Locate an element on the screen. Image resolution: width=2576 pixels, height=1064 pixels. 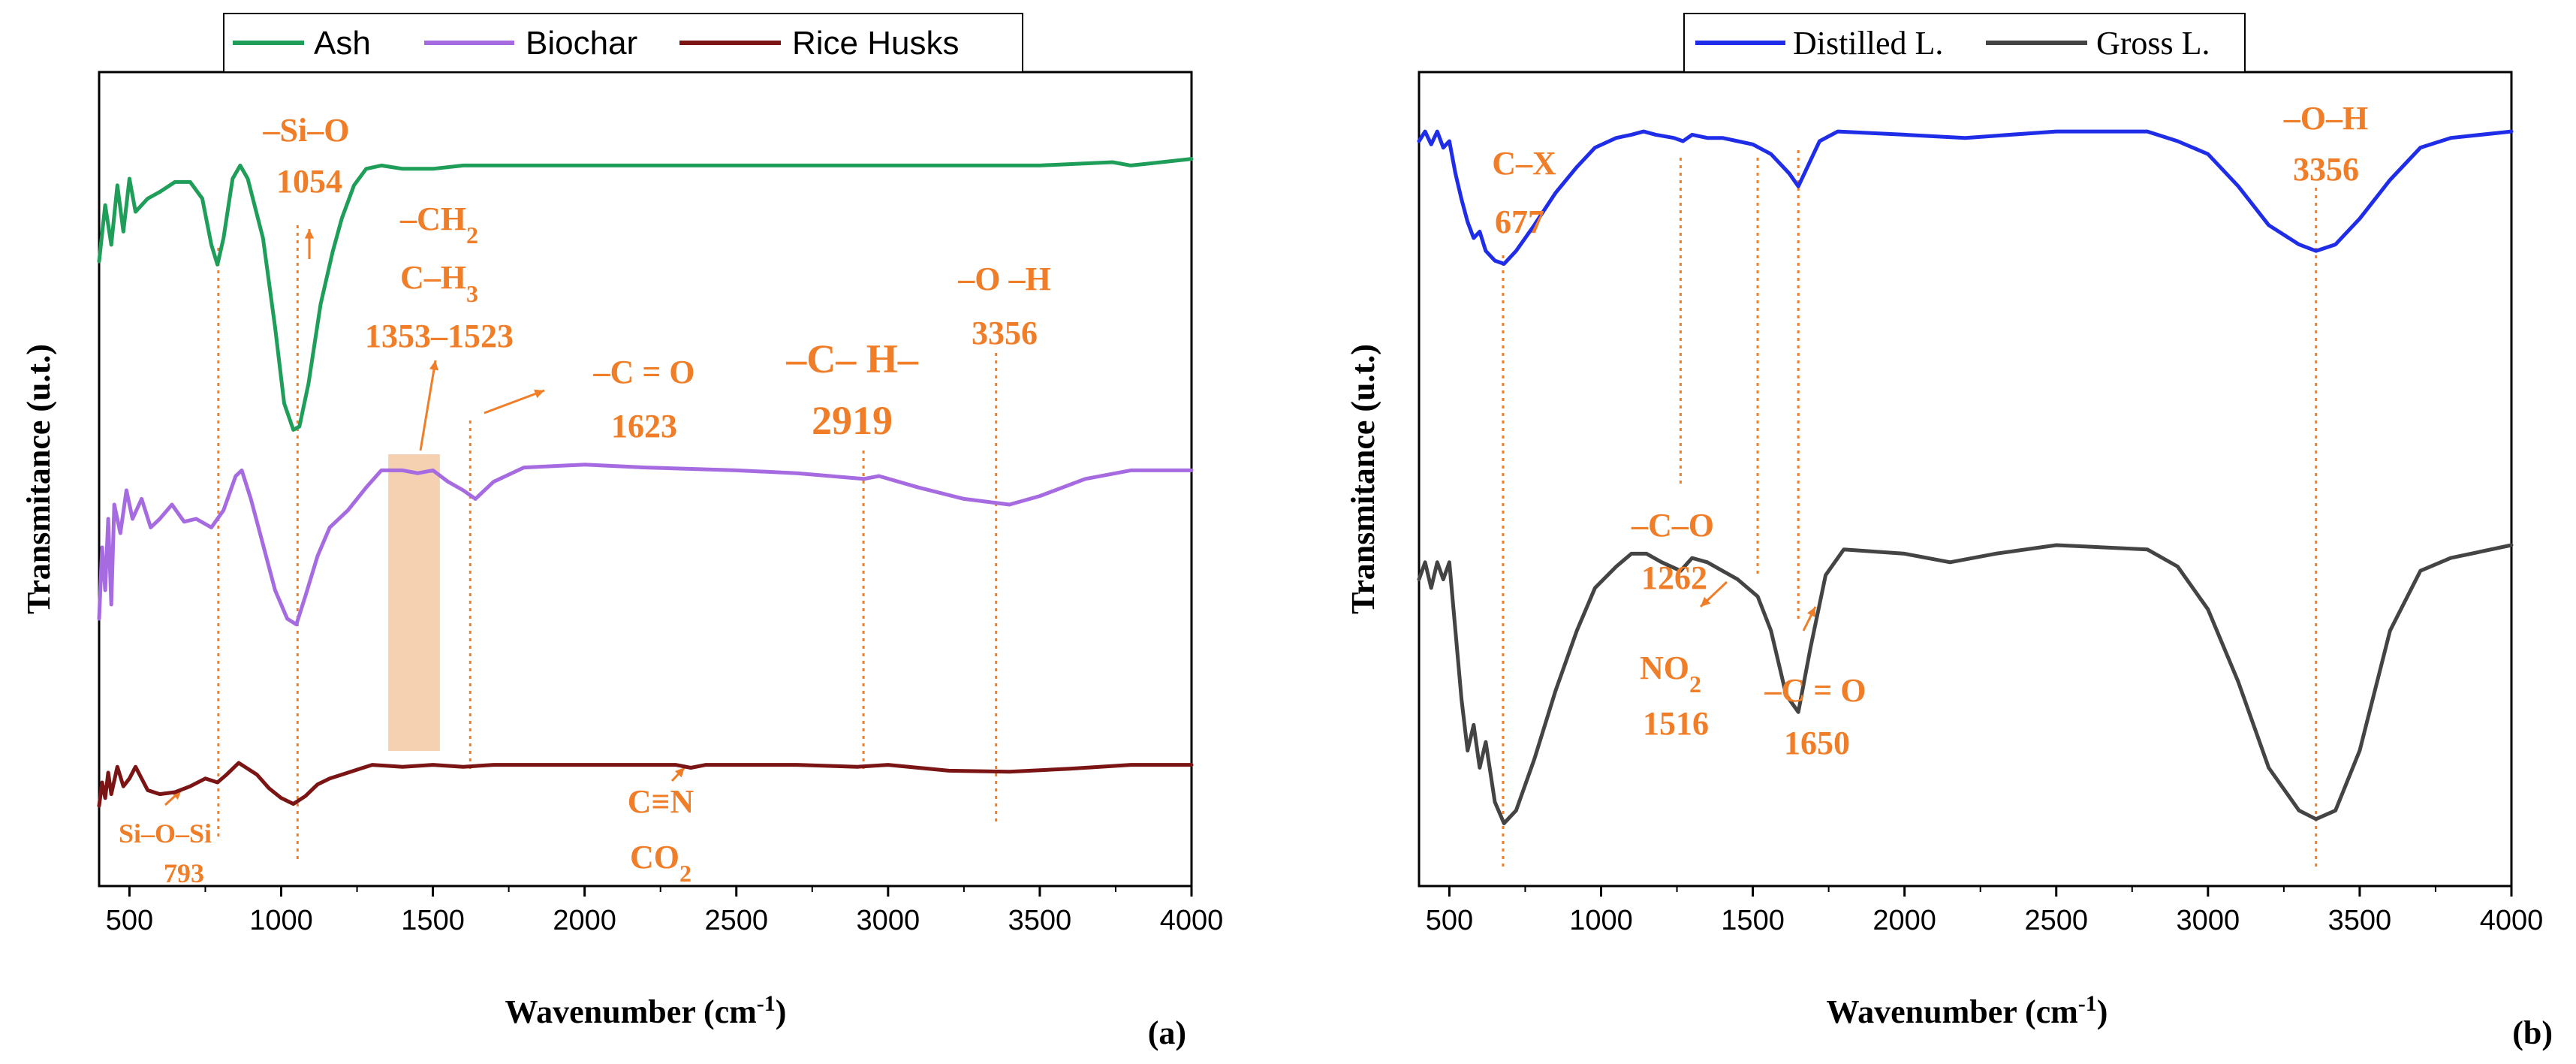
annotation-oh: –O –H 3356 is located at coordinates (1003, 306).